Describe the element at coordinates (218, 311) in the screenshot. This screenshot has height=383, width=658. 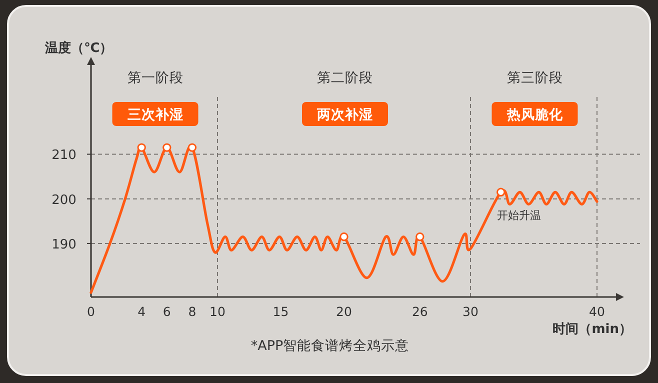
I see `x-tick-label: 10` at that location.